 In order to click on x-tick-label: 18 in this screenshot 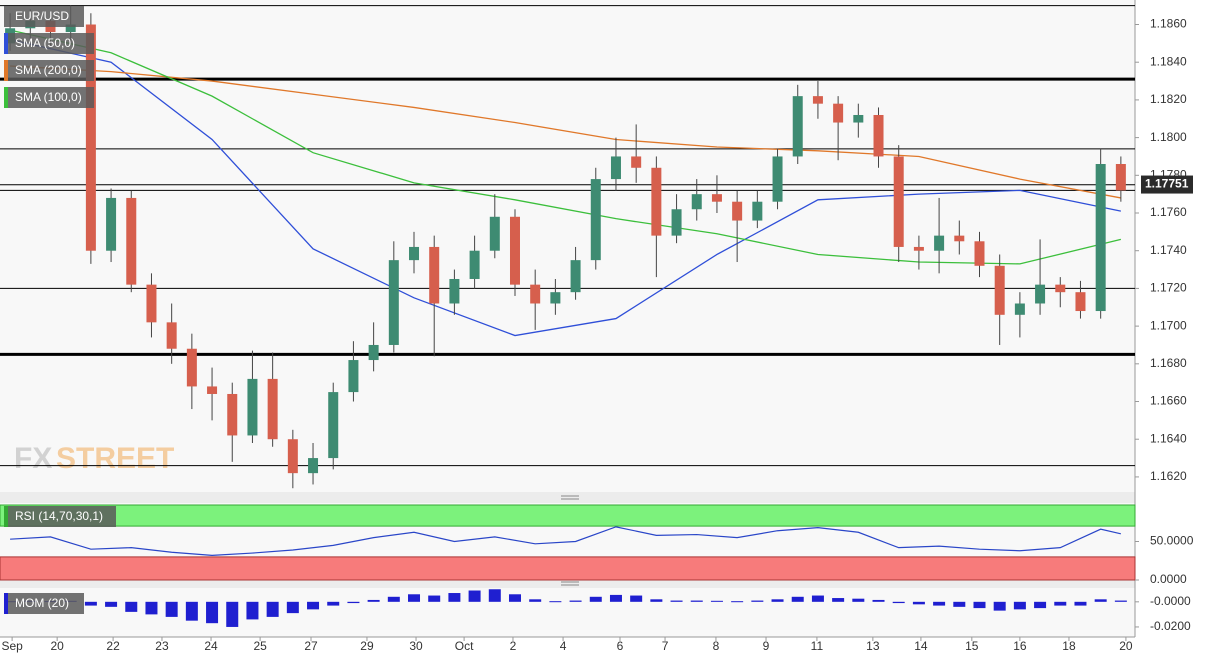, I will do `click(1069, 646)`.